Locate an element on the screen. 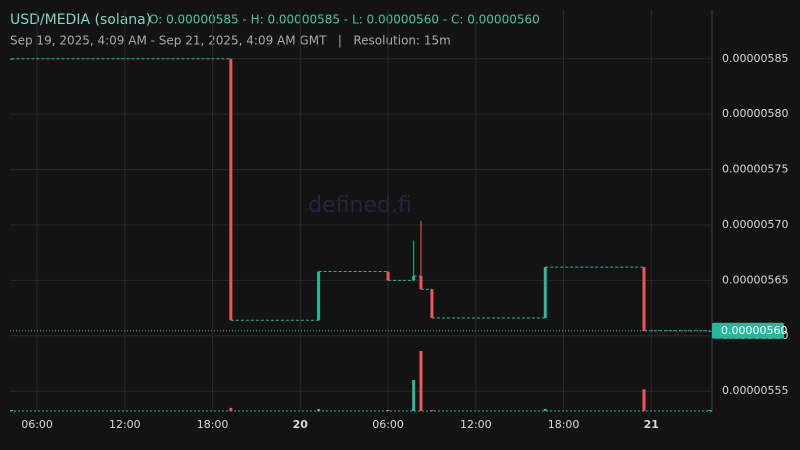 The width and height of the screenshot is (800, 450). last-price-box is located at coordinates (748, 330).